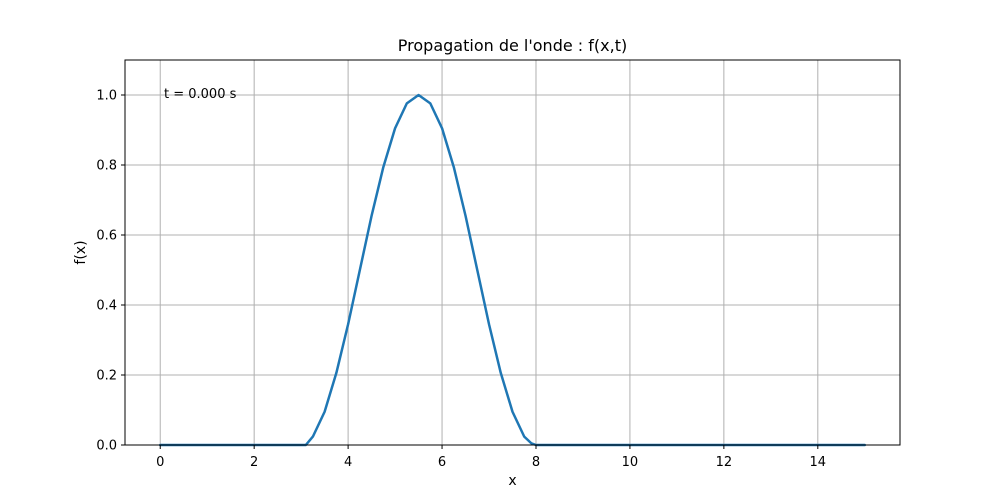 The image size is (1000, 500). What do you see at coordinates (200, 94) in the screenshot?
I see `time-annotation: t = 0.000 s` at bounding box center [200, 94].